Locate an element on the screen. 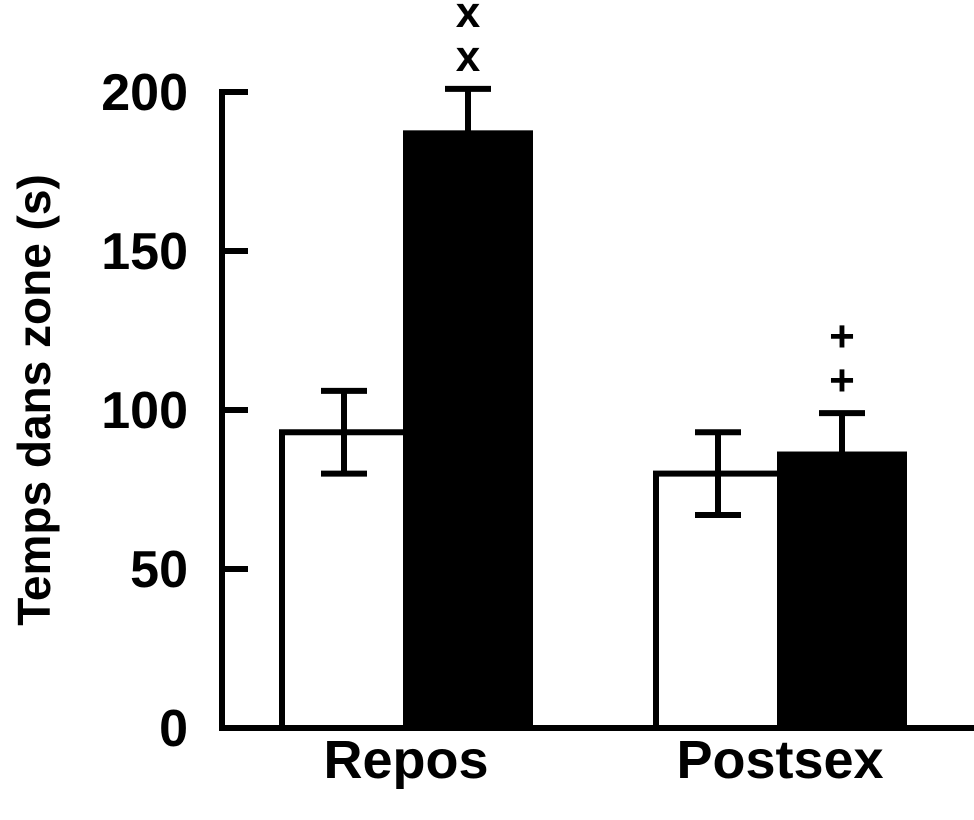 Image resolution: width=974 pixels, height=820 pixels. y-tick-label: 0 is located at coordinates (173, 729).